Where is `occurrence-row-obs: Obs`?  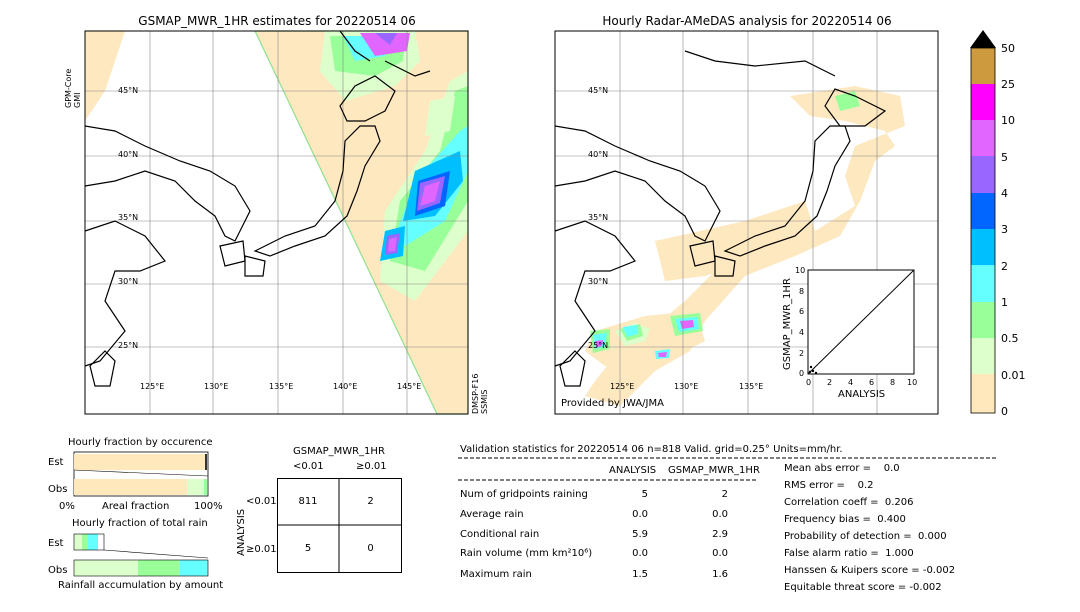
occurrence-row-obs: Obs is located at coordinates (58, 489).